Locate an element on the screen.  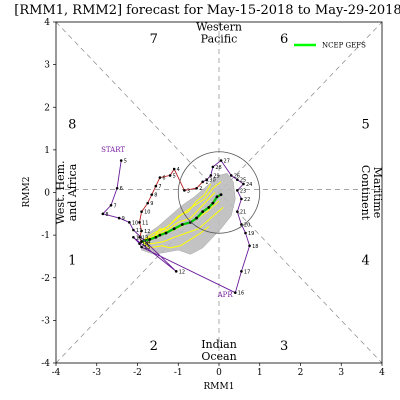
x-axis-label: RMM1 is located at coordinates (219, 387).